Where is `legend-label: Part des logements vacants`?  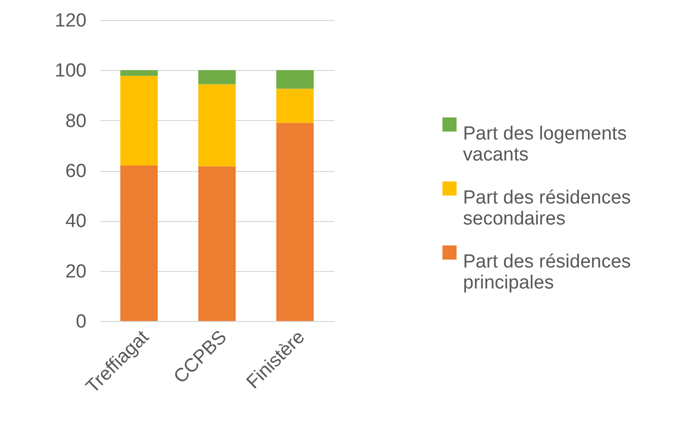 legend-label: Part des logements vacants is located at coordinates (545, 145).